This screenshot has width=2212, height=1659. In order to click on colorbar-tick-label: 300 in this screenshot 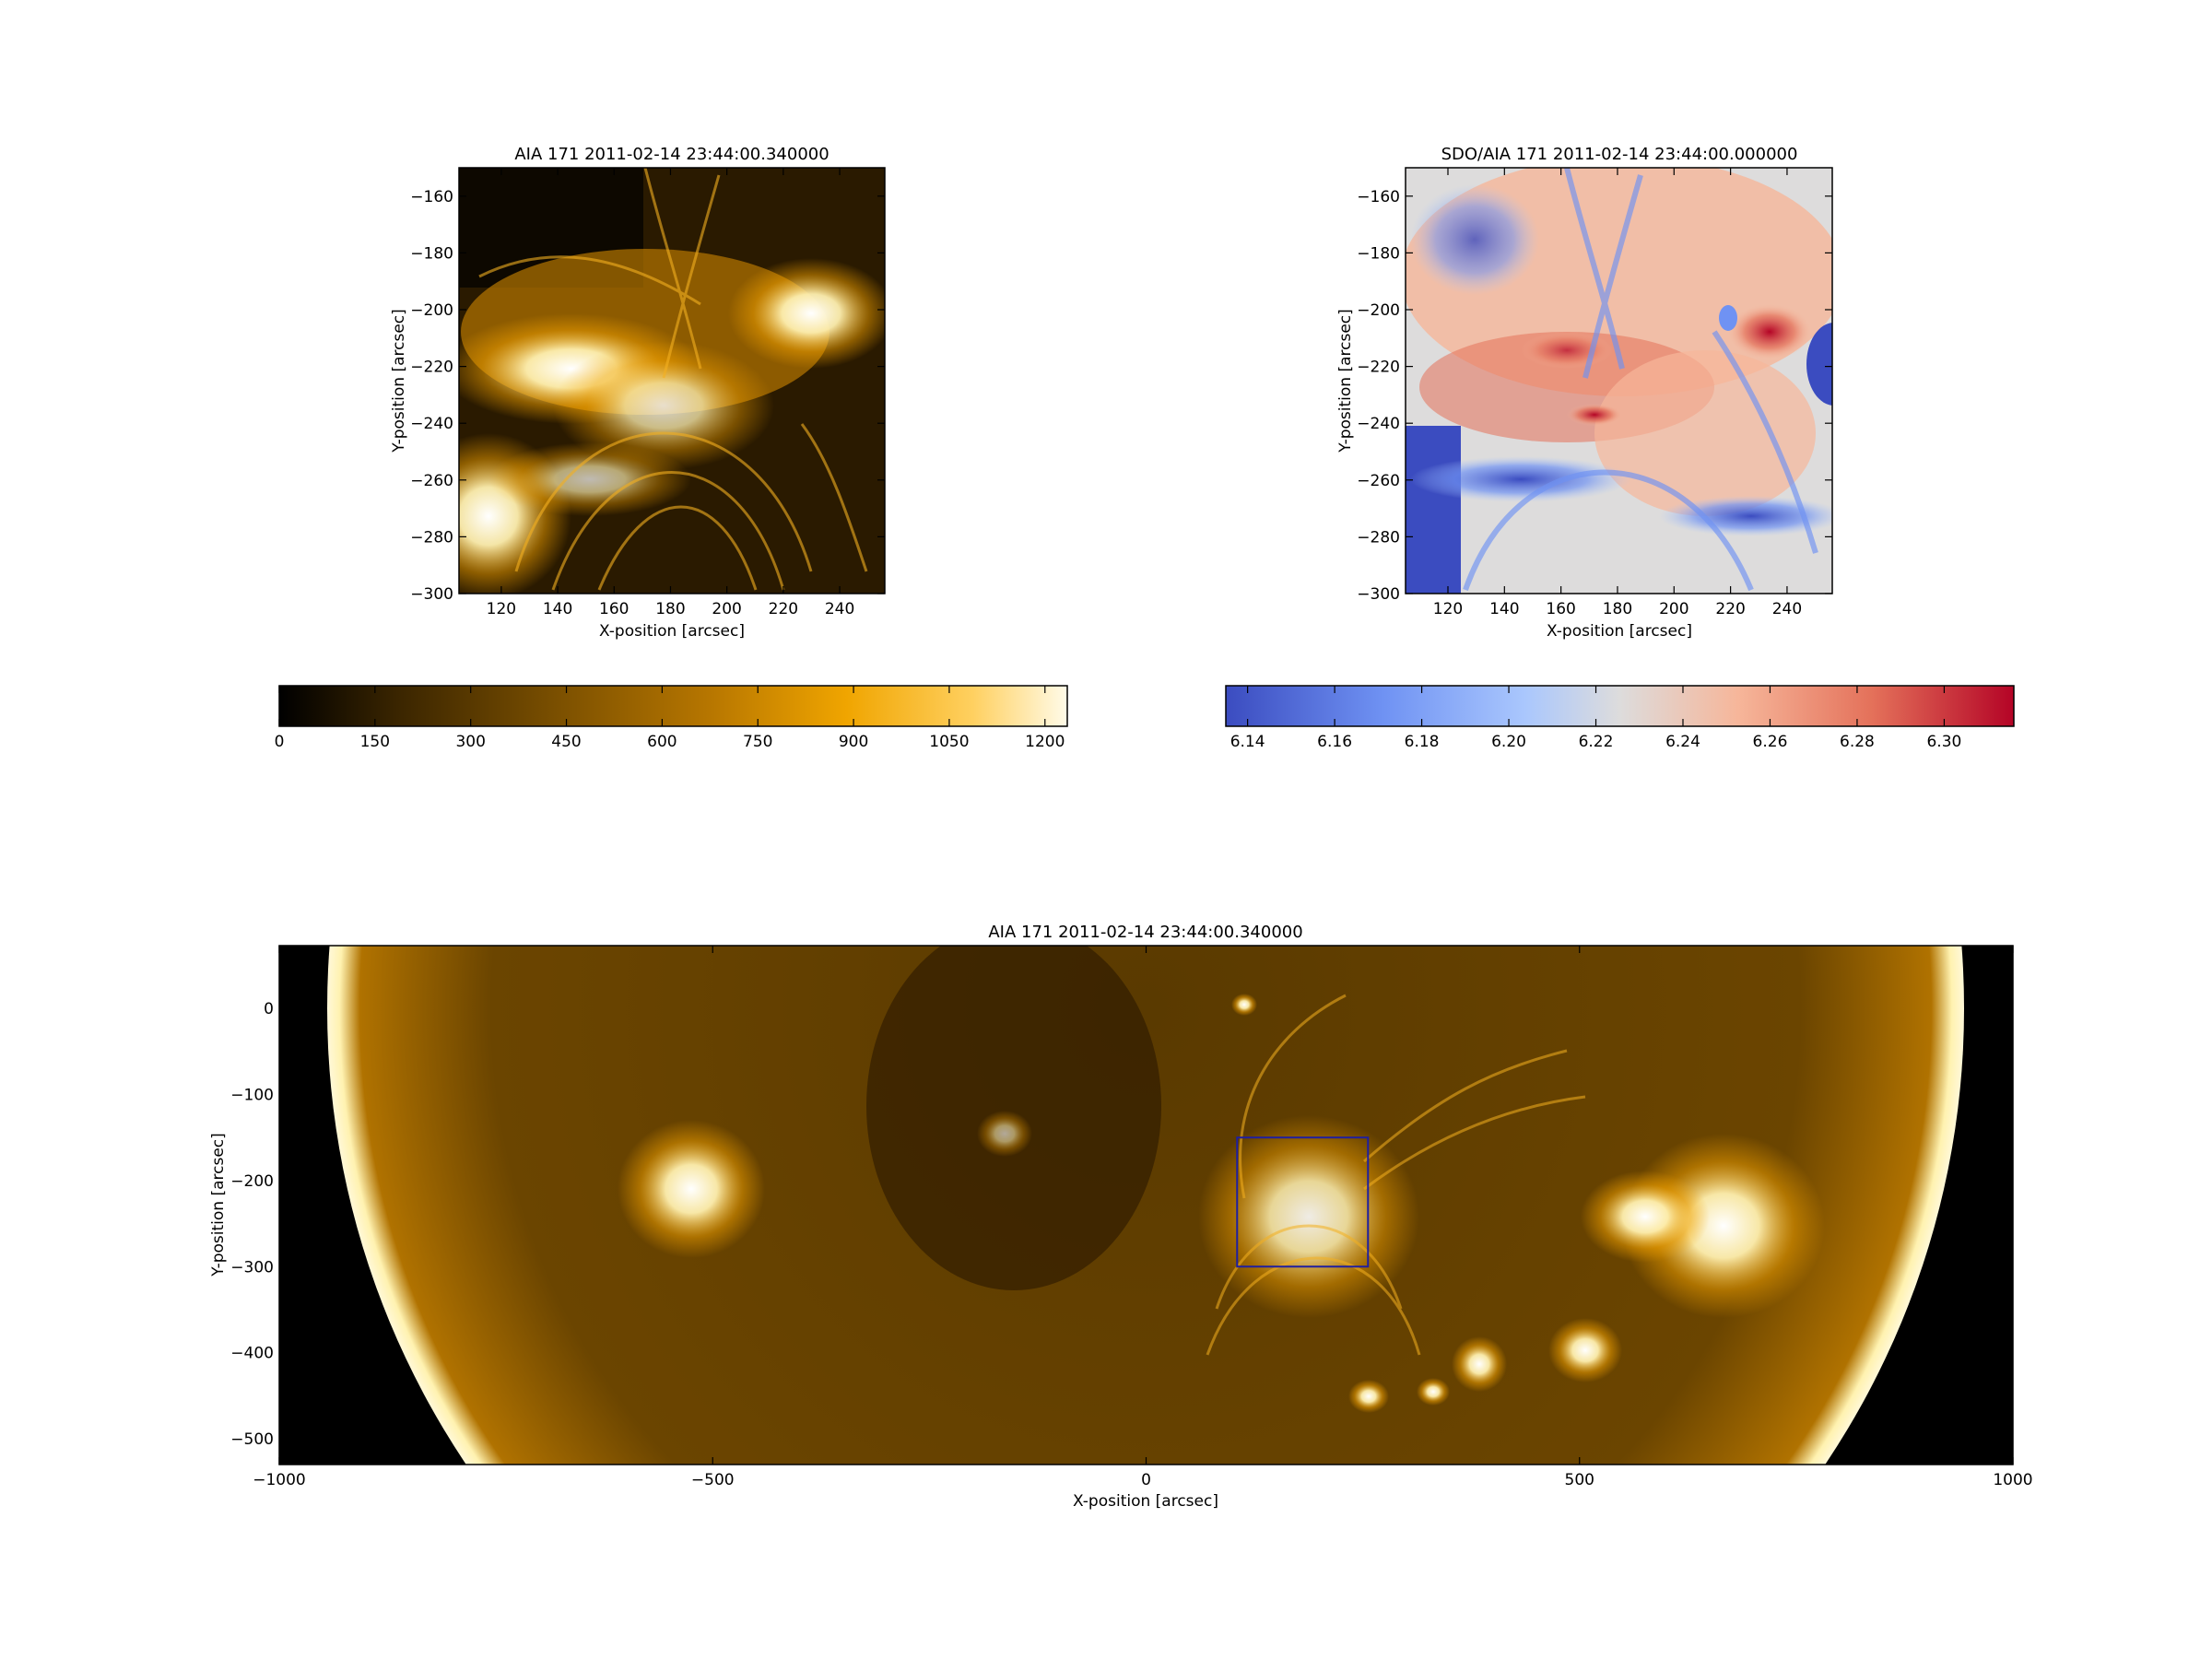, I will do `click(470, 742)`.